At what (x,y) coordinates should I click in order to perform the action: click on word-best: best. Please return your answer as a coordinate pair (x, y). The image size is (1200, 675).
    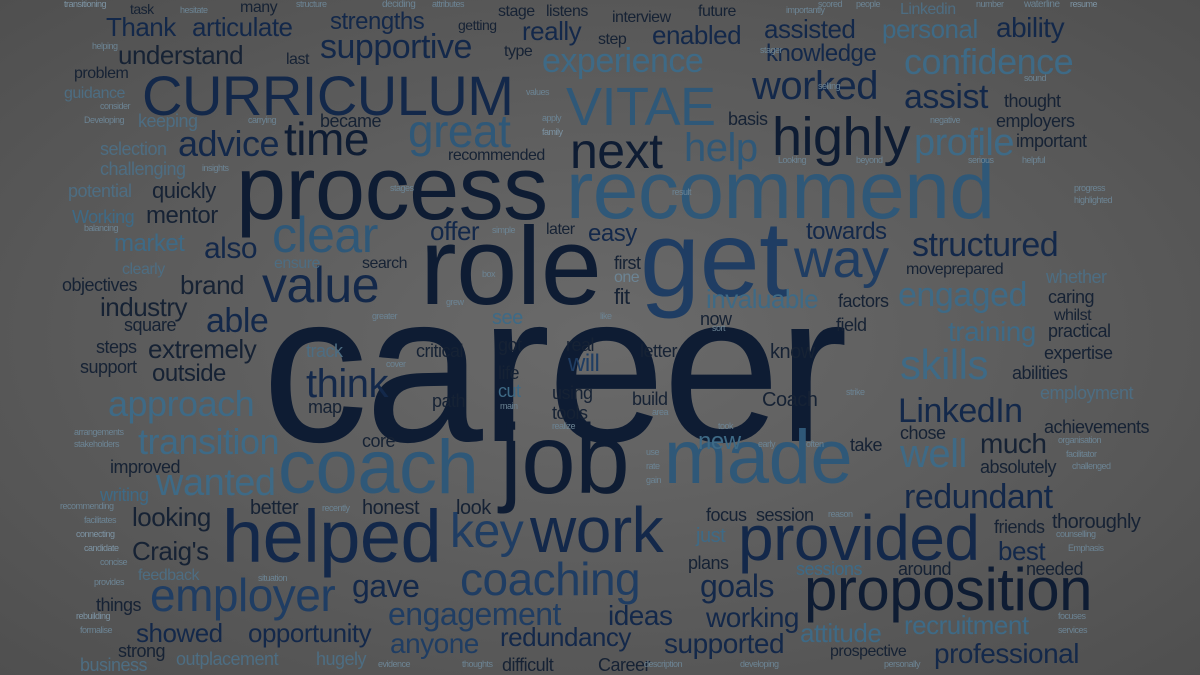
    Looking at the image, I should click on (1022, 551).